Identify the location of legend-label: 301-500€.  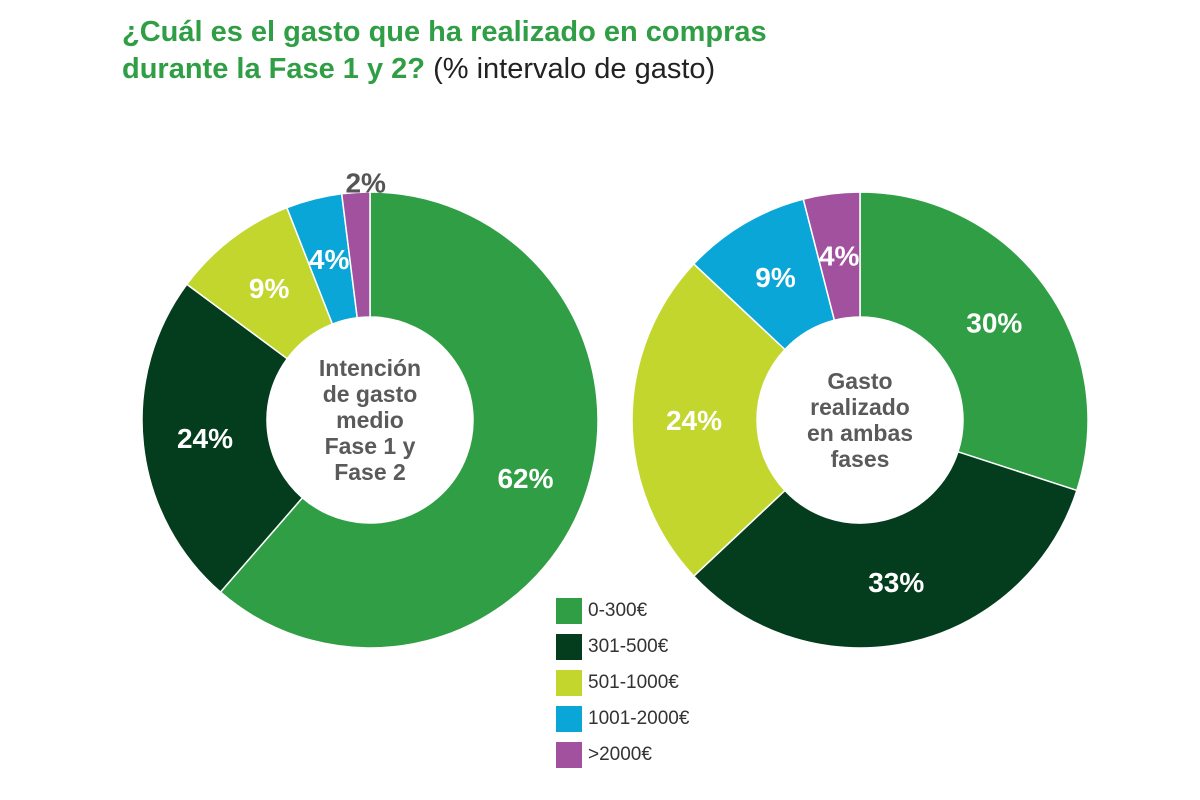
(628, 646).